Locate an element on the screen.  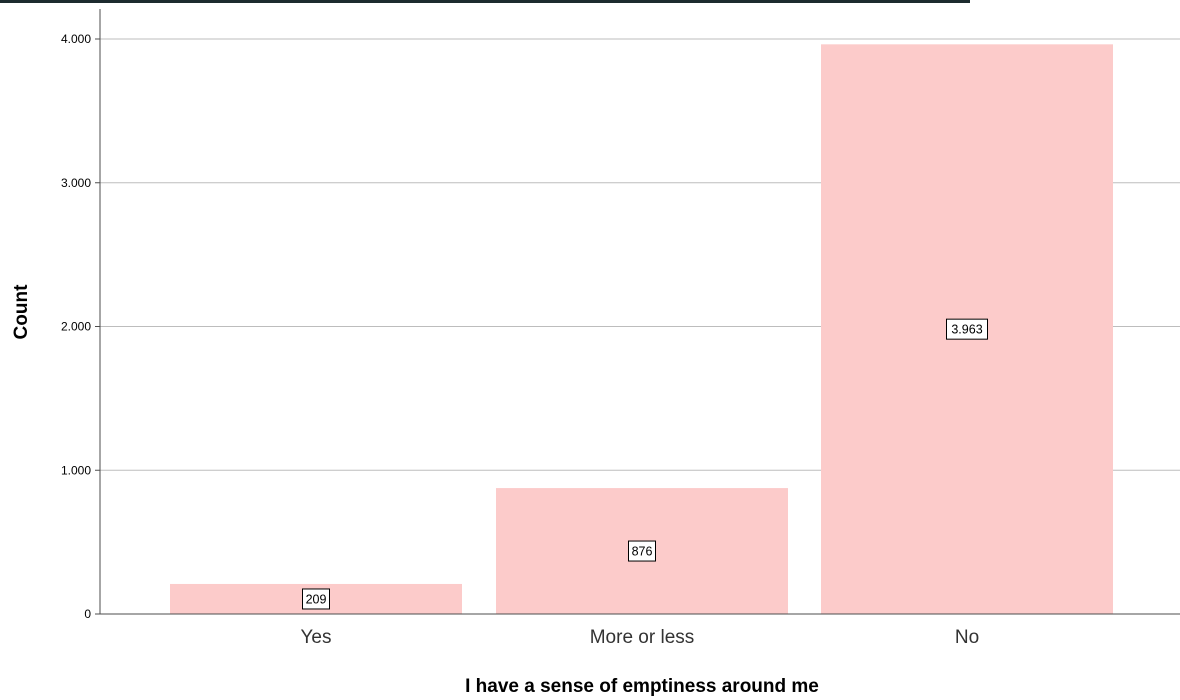
y-tick-label: 3.000 is located at coordinates (76, 183).